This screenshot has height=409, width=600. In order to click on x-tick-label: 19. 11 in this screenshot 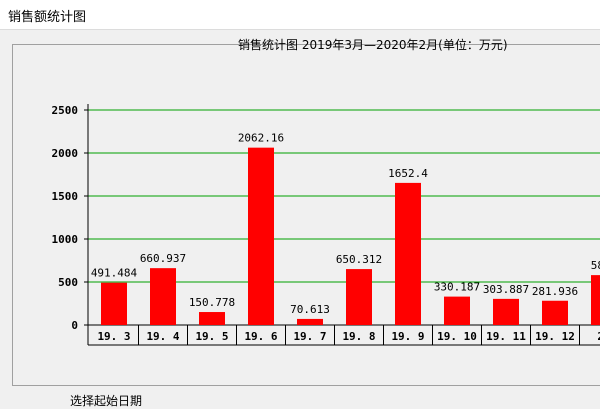, I will do `click(506, 336)`.